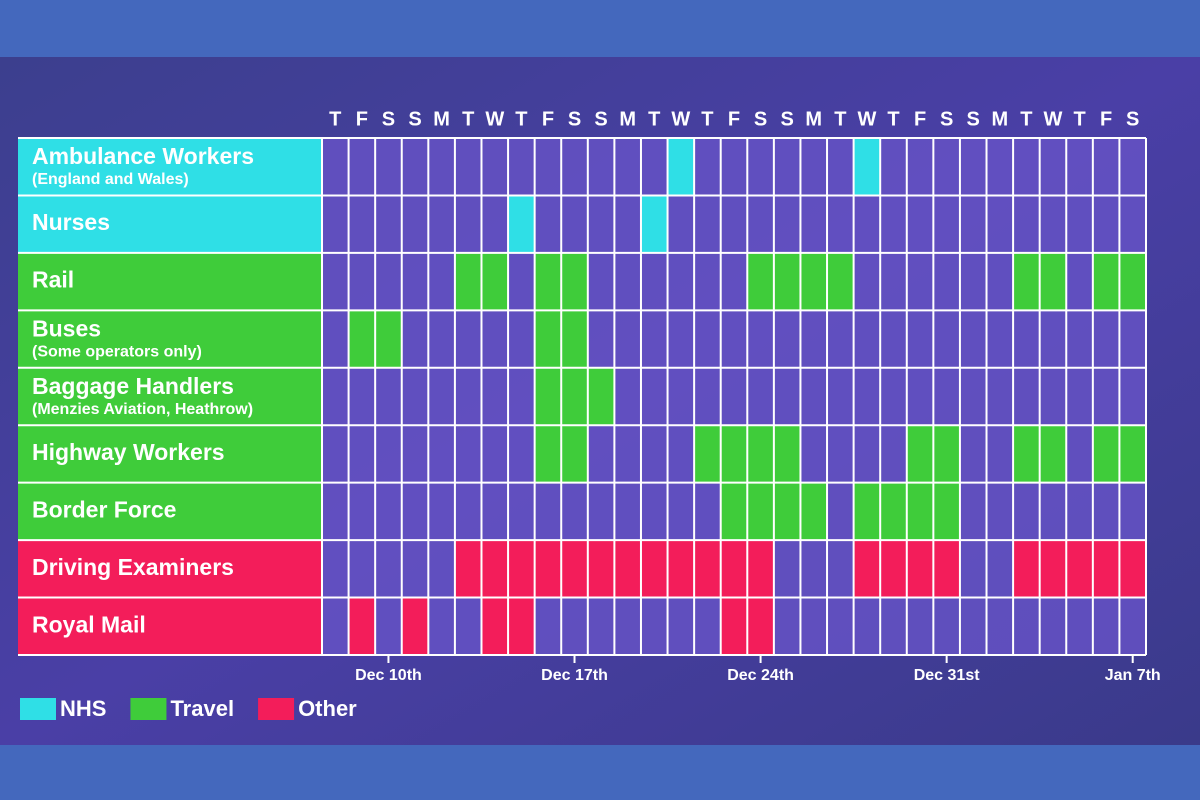  What do you see at coordinates (202, 708) in the screenshot?
I see `legend-label: Travel` at bounding box center [202, 708].